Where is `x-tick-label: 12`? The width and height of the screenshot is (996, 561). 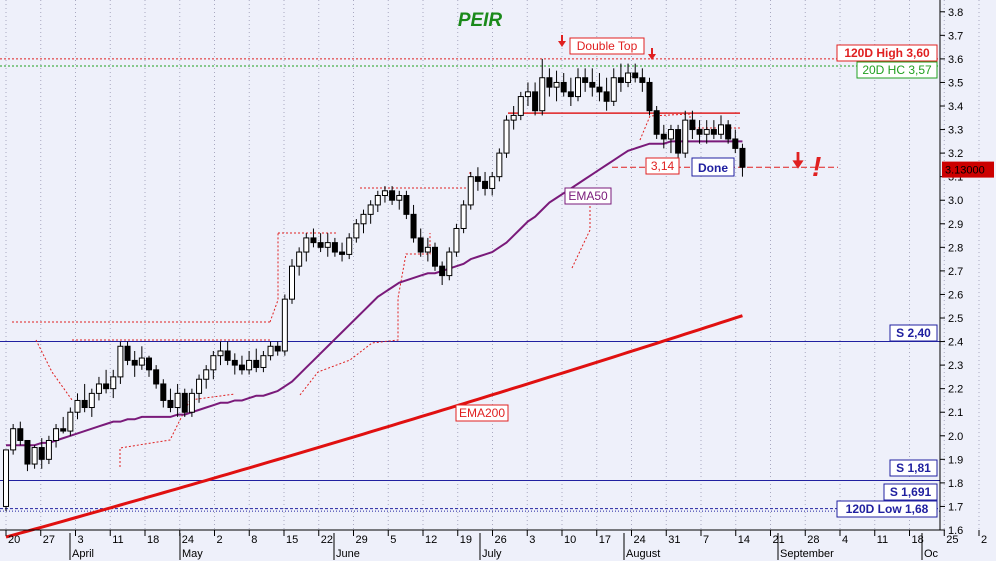 x-tick-label: 12 is located at coordinates (431, 540).